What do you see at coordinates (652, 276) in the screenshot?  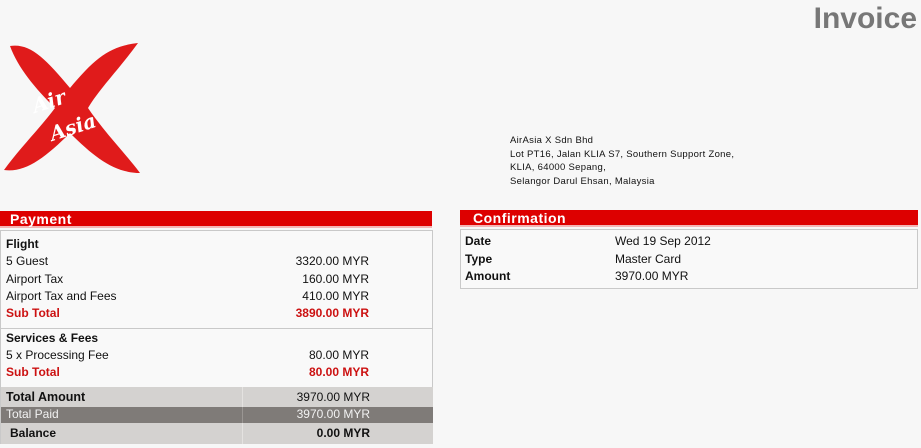 I see `amount-value: 3970.00 MYR` at bounding box center [652, 276].